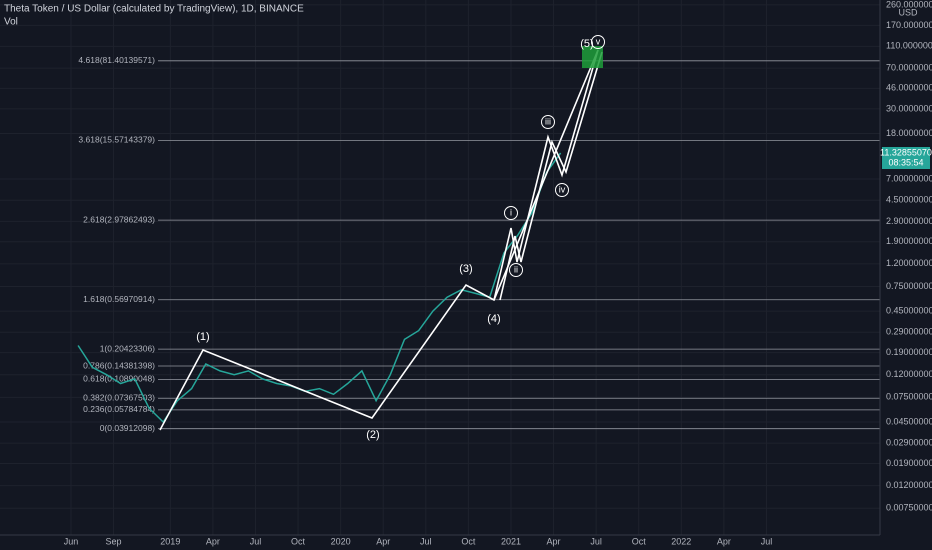 The width and height of the screenshot is (932, 550). What do you see at coordinates (909, 286) in the screenshot?
I see `y-tick-label: 0.75000000` at bounding box center [909, 286].